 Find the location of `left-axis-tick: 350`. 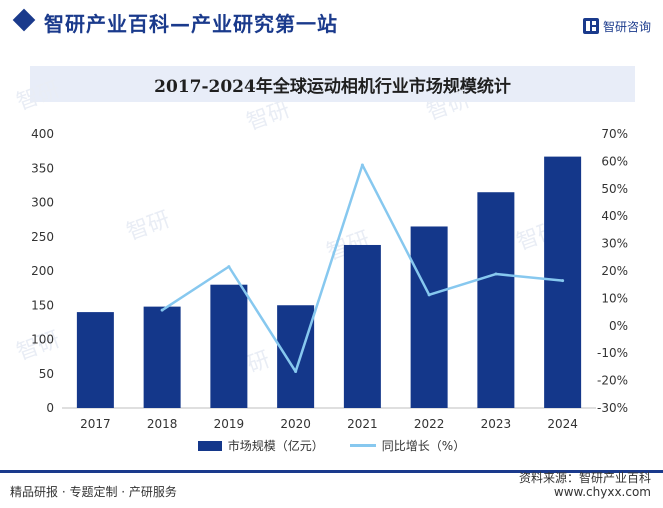

left-axis-tick: 350 is located at coordinates (42, 168).